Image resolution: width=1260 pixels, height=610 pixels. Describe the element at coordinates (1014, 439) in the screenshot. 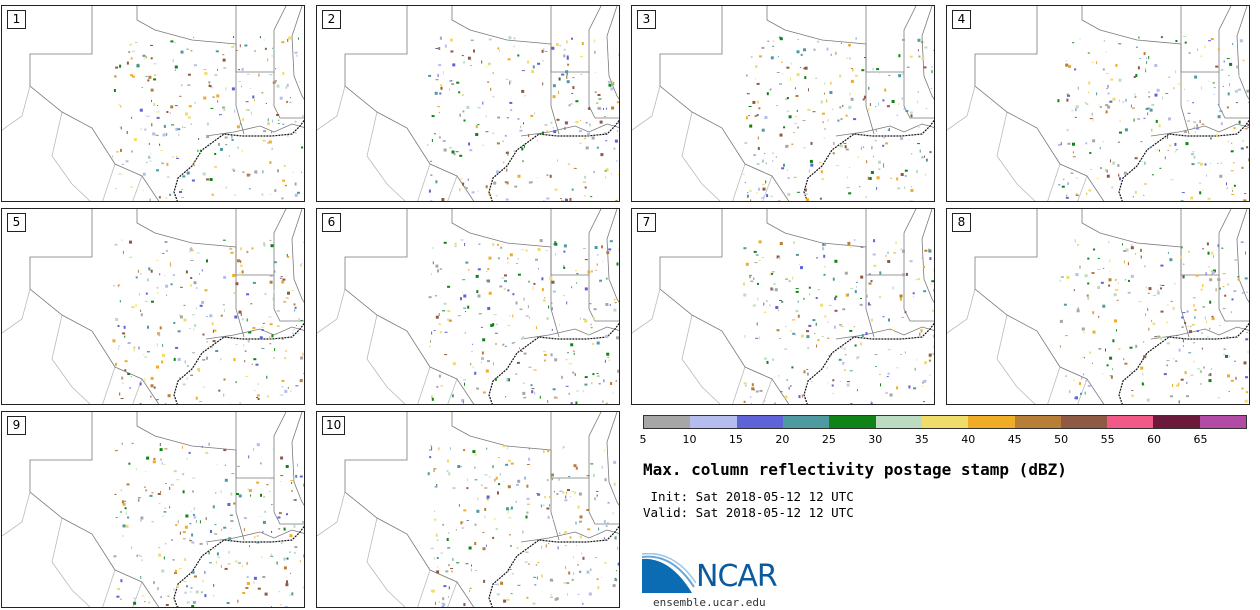

I see `colorbar-tick-label: 45` at that location.